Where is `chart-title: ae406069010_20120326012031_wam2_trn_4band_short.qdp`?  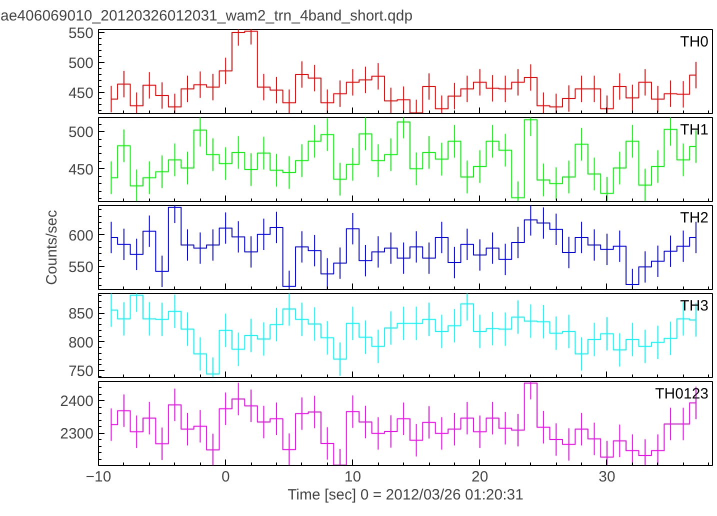 chart-title: ae406069010_20120326012031_wam2_trn_4band_short.qdp is located at coordinates (206, 16).